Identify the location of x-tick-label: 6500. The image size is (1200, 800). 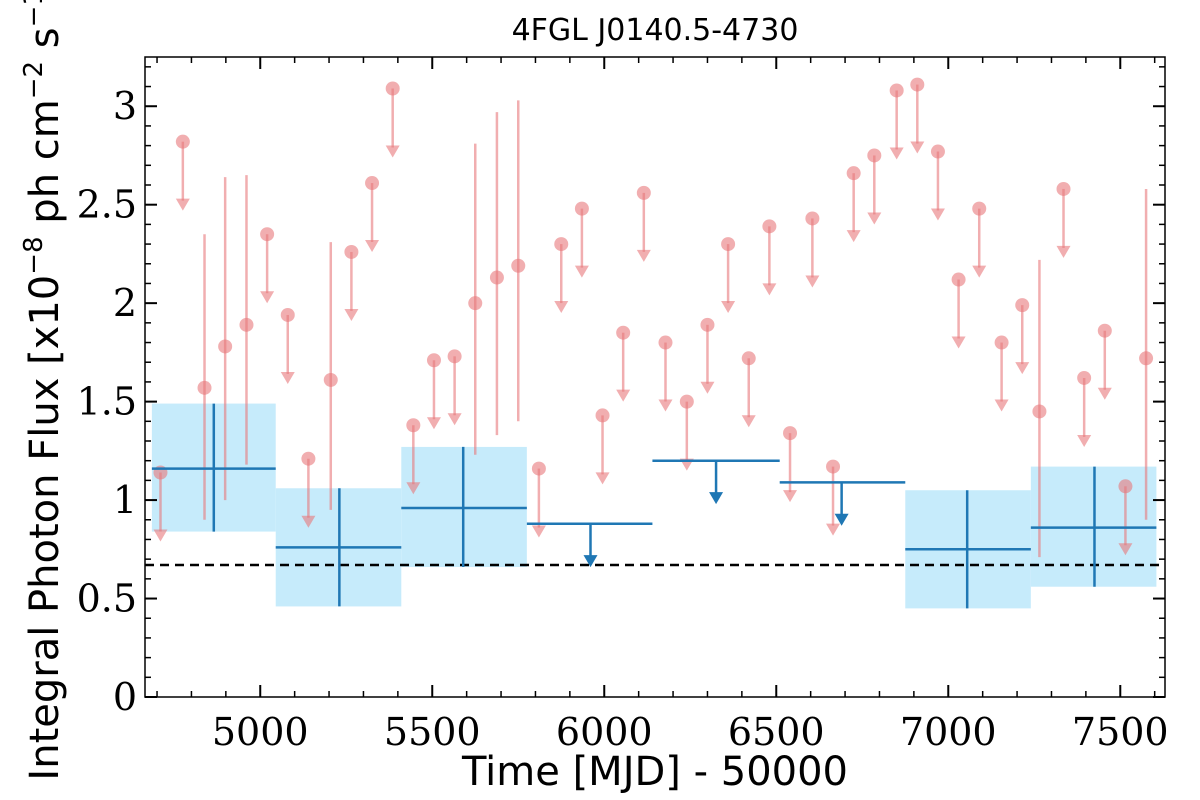
(776, 732).